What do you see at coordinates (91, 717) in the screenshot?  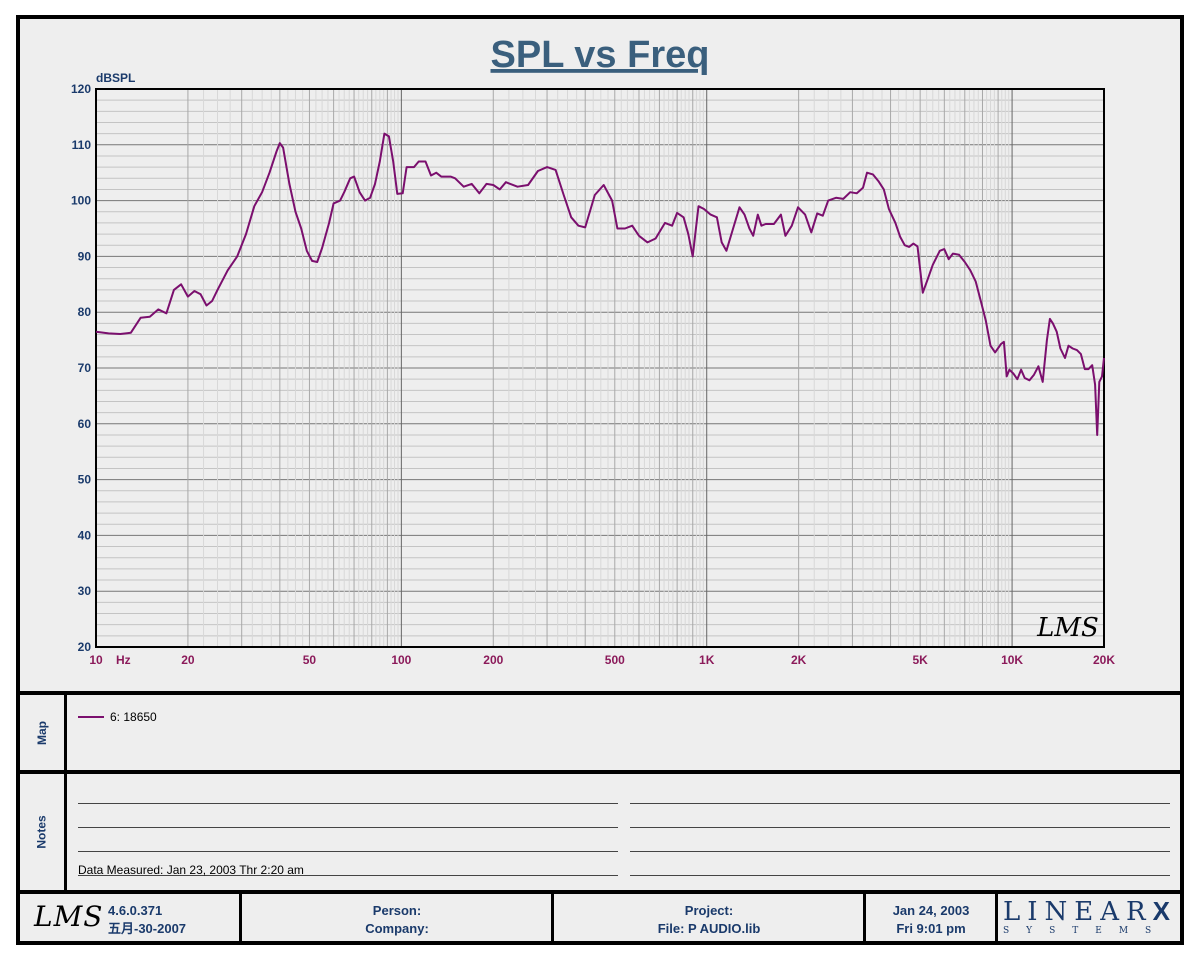 I see `legend-swatch` at bounding box center [91, 717].